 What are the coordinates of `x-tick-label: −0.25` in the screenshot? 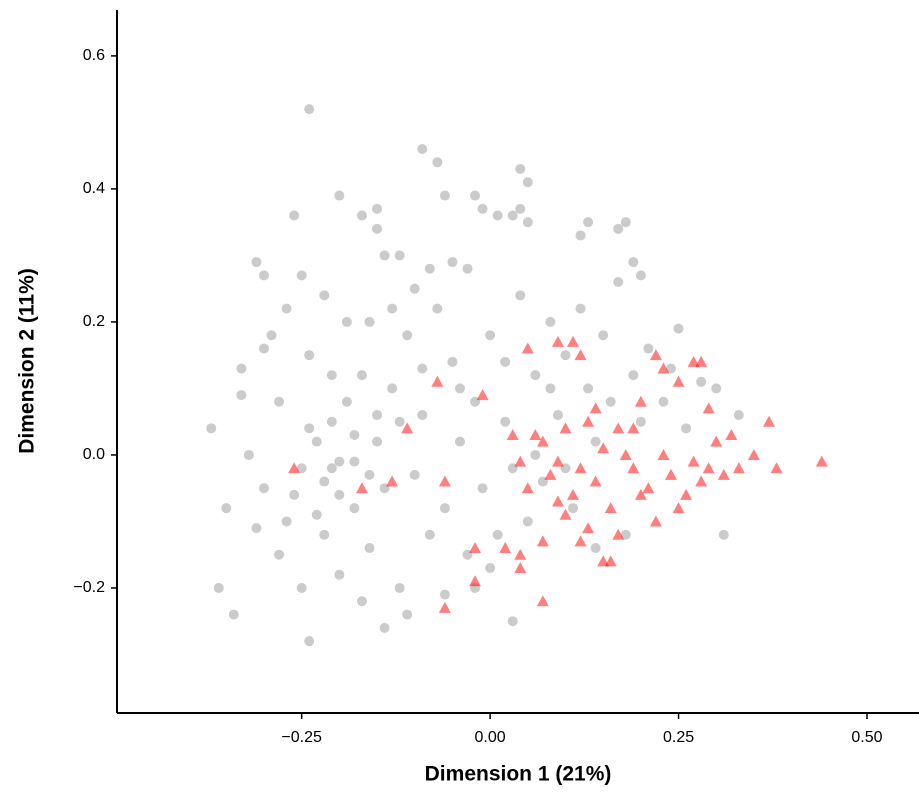 It's located at (301, 737).